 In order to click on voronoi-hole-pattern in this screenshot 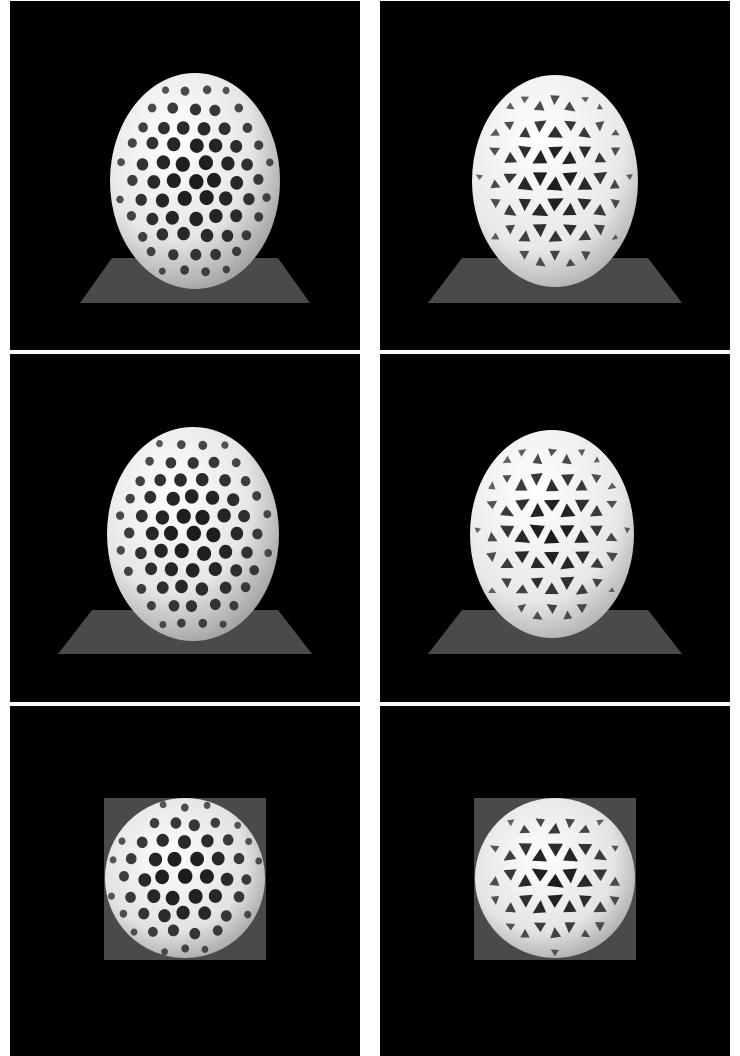, I will do `click(185, 878)`.